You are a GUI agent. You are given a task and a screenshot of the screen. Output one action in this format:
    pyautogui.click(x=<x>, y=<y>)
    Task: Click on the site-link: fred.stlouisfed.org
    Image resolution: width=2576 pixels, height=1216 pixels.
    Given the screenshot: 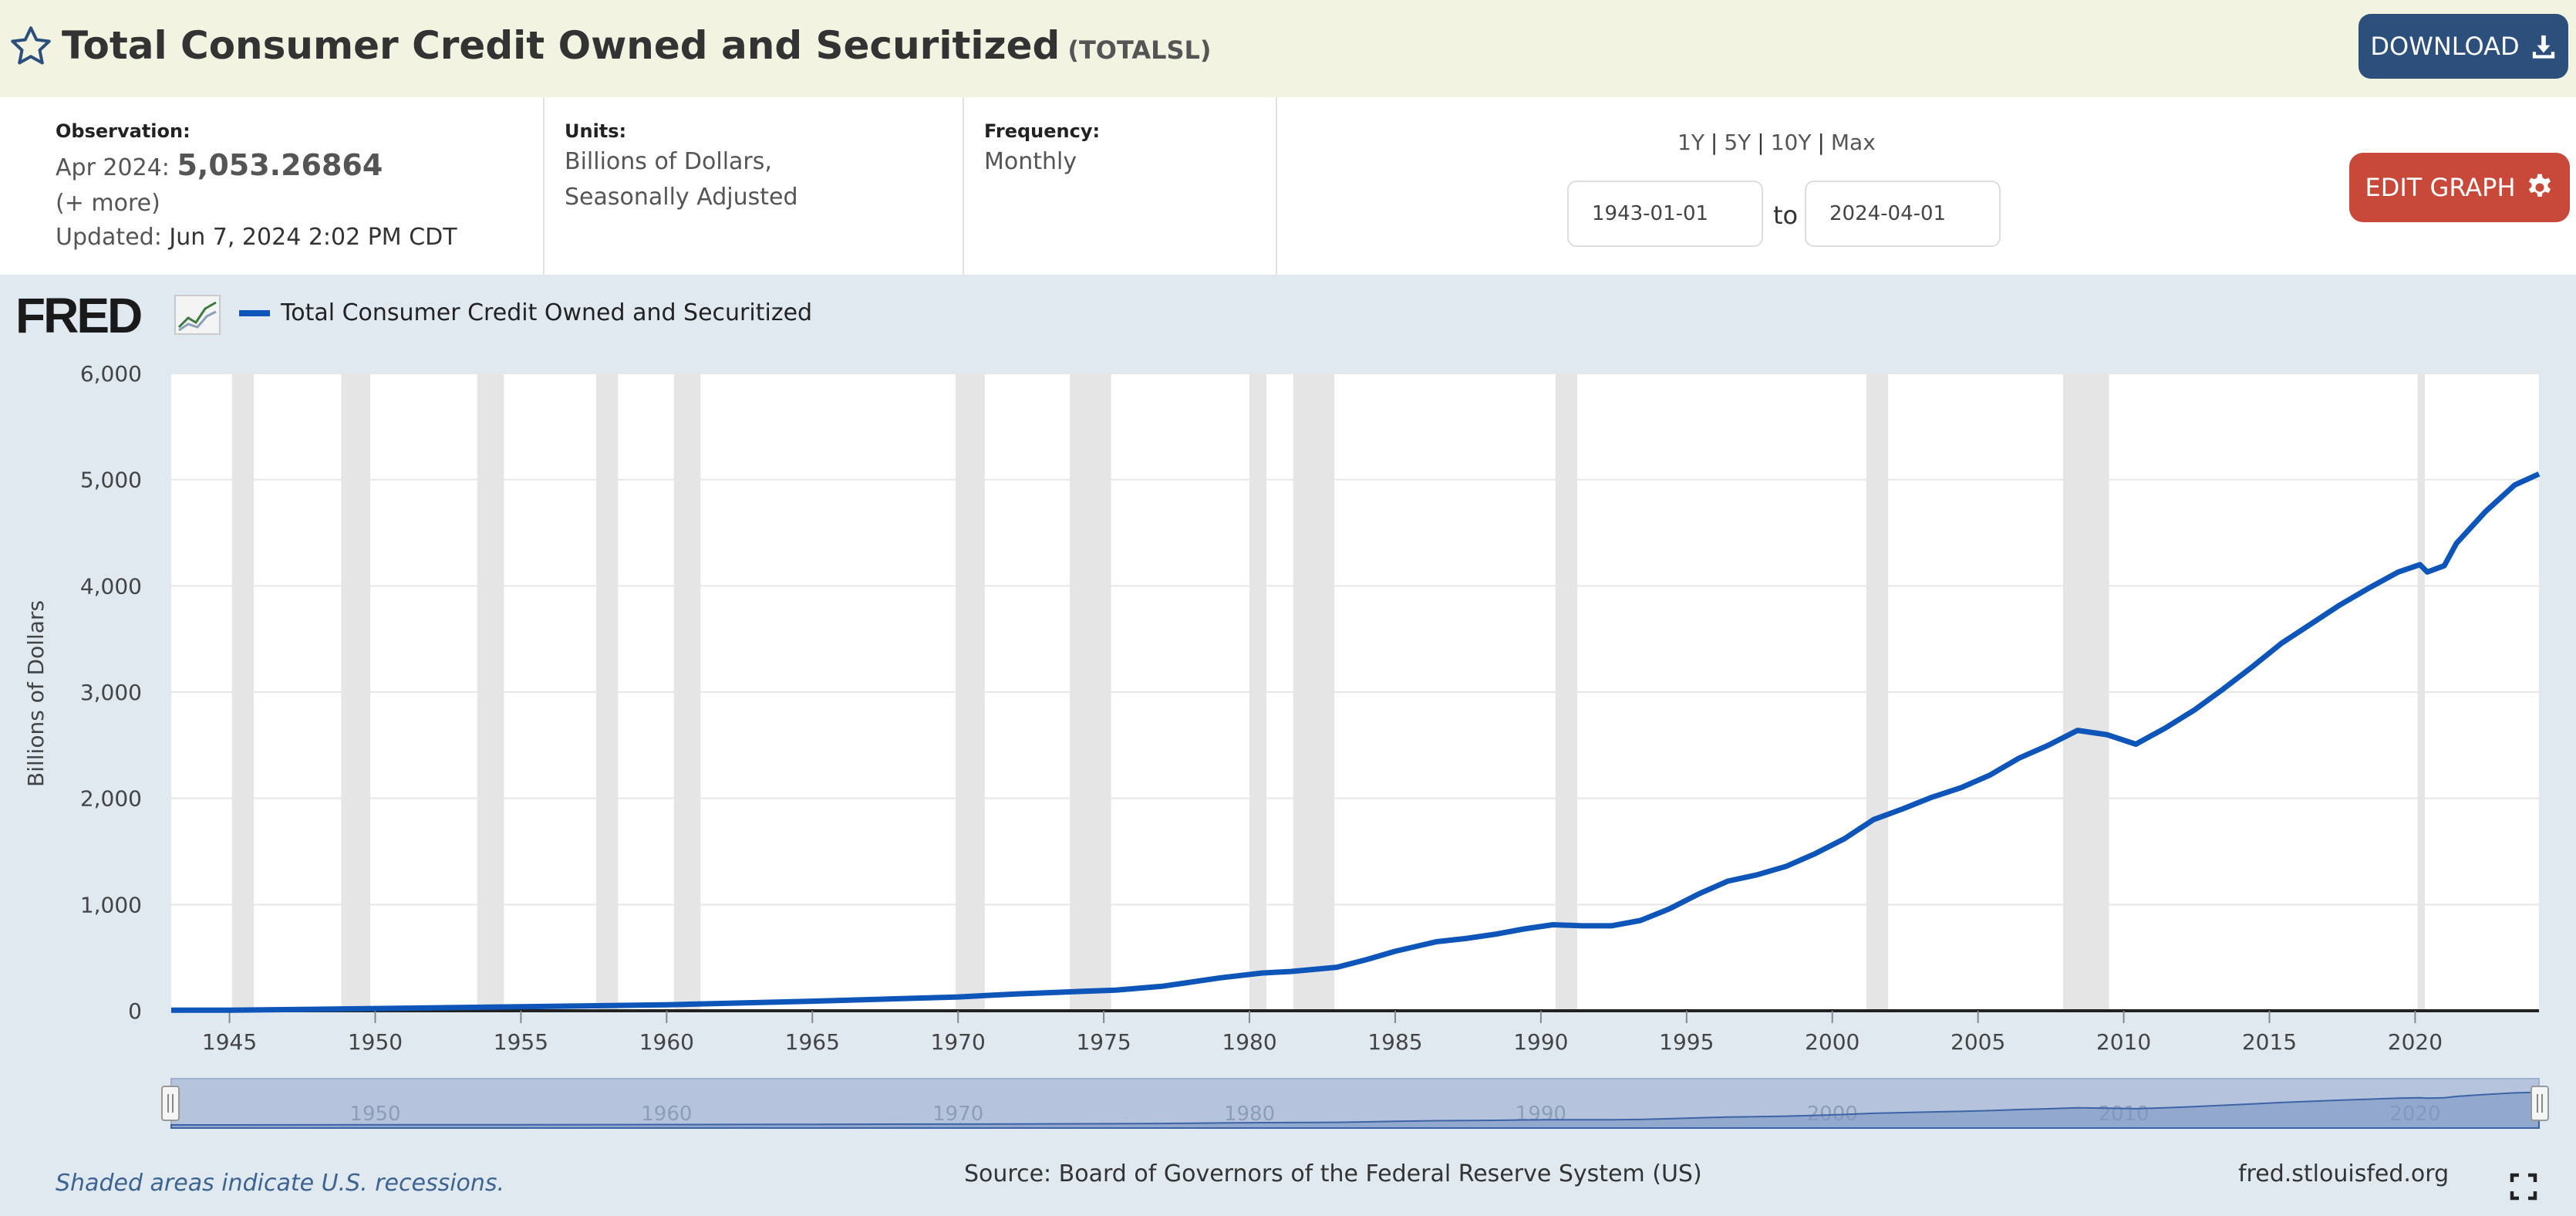 What is the action you would take?
    pyautogui.click(x=2344, y=1173)
    